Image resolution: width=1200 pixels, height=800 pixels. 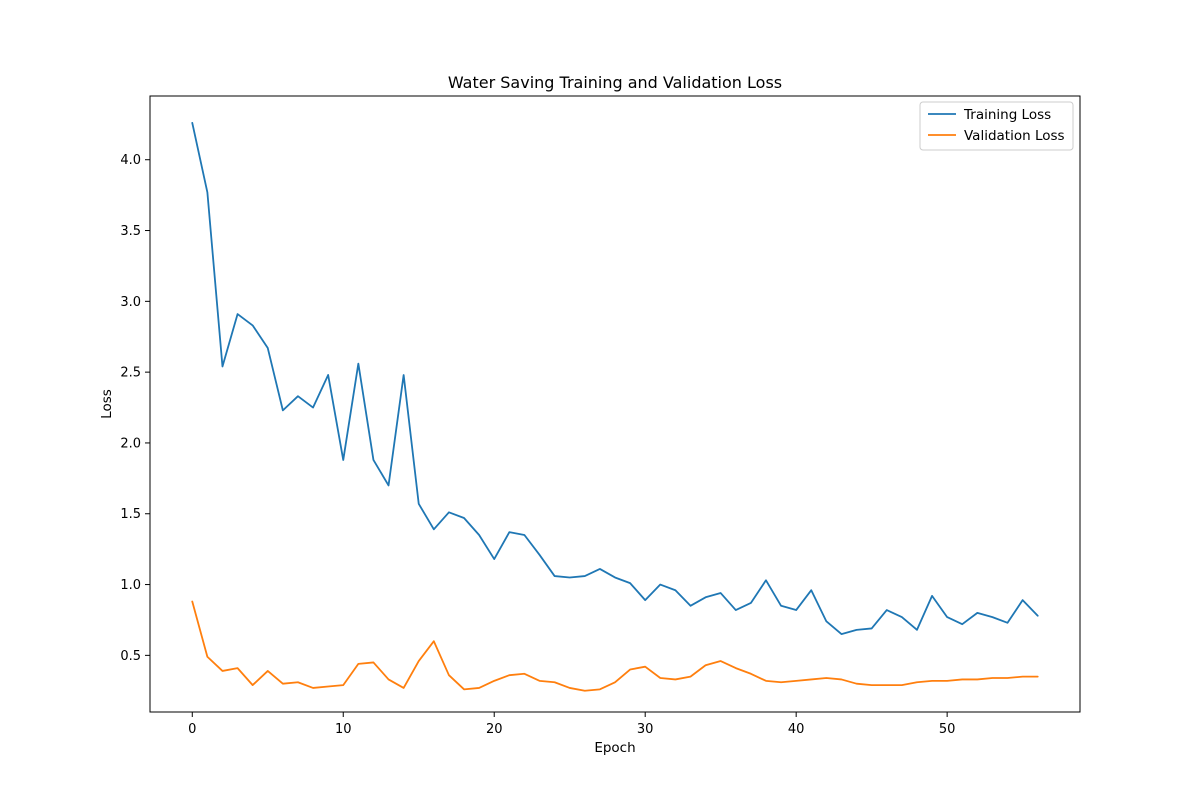 I want to click on y-tick-label: 0.5, so click(x=130, y=656).